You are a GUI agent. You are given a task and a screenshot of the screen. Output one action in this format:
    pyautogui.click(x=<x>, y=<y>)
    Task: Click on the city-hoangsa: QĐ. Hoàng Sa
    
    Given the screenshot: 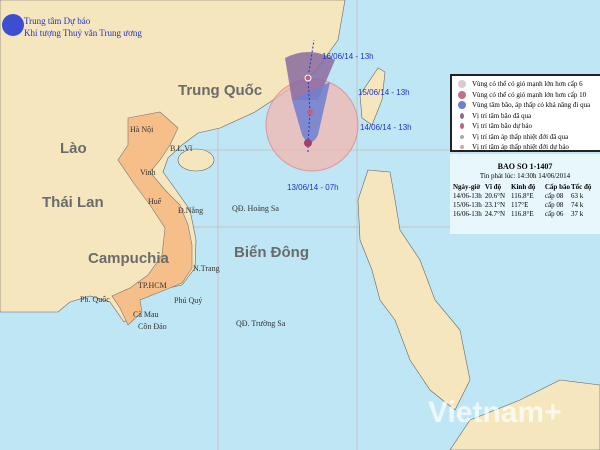 What is the action you would take?
    pyautogui.click(x=255, y=208)
    